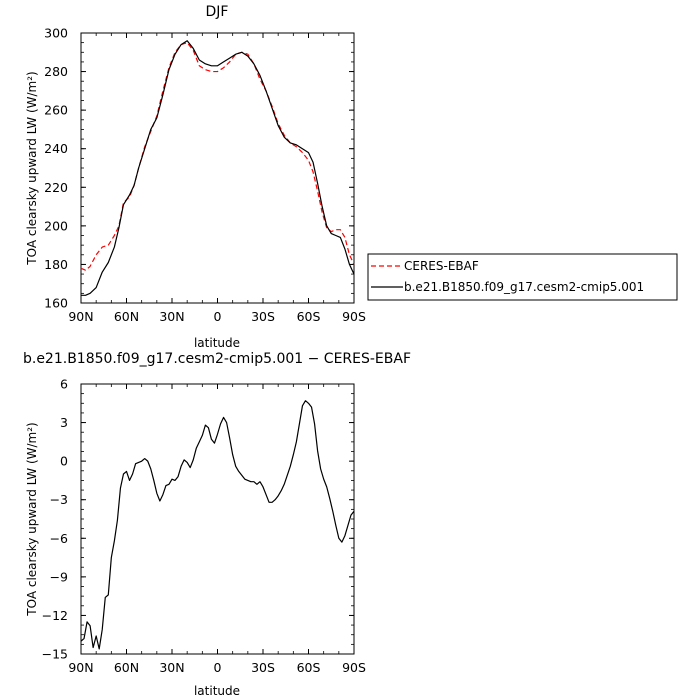  Describe the element at coordinates (354, 316) in the screenshot. I see `top-x-tick-label: 90S` at that location.